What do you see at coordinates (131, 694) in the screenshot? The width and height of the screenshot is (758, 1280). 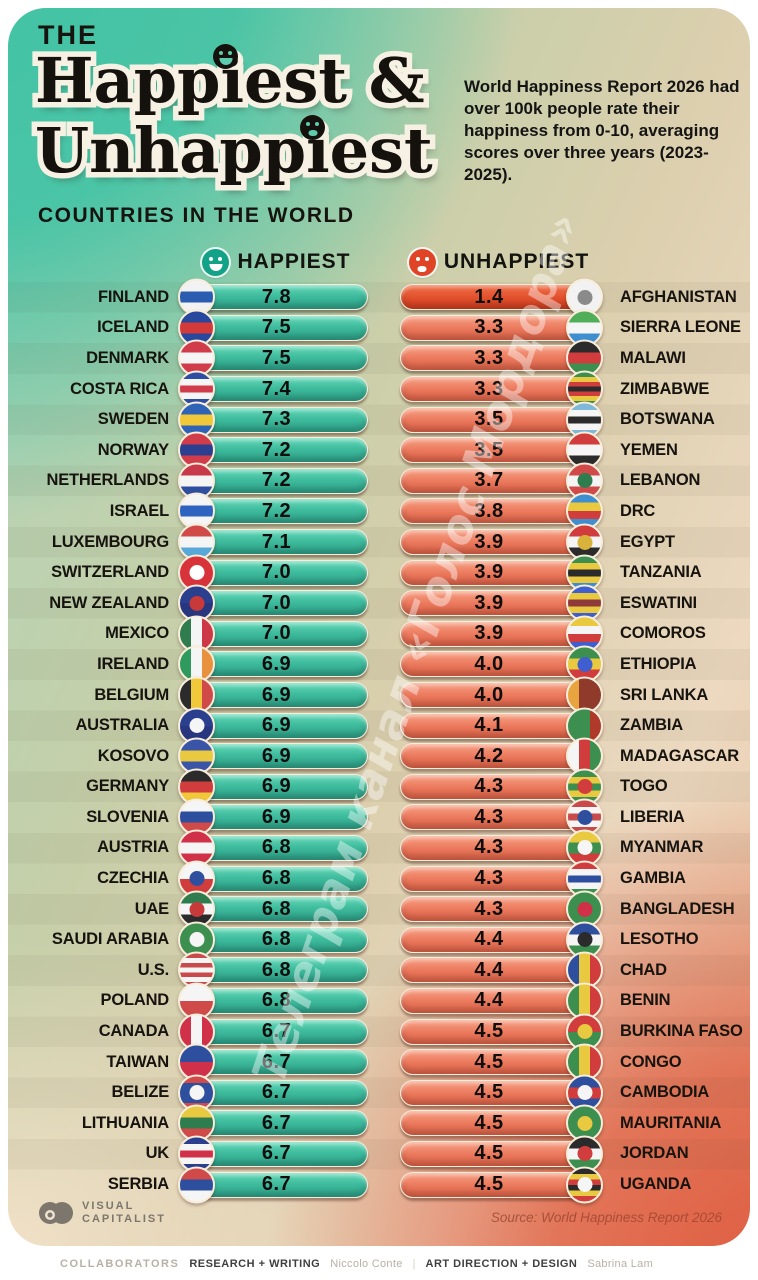 I see `happy-country-label: BELGIUM` at bounding box center [131, 694].